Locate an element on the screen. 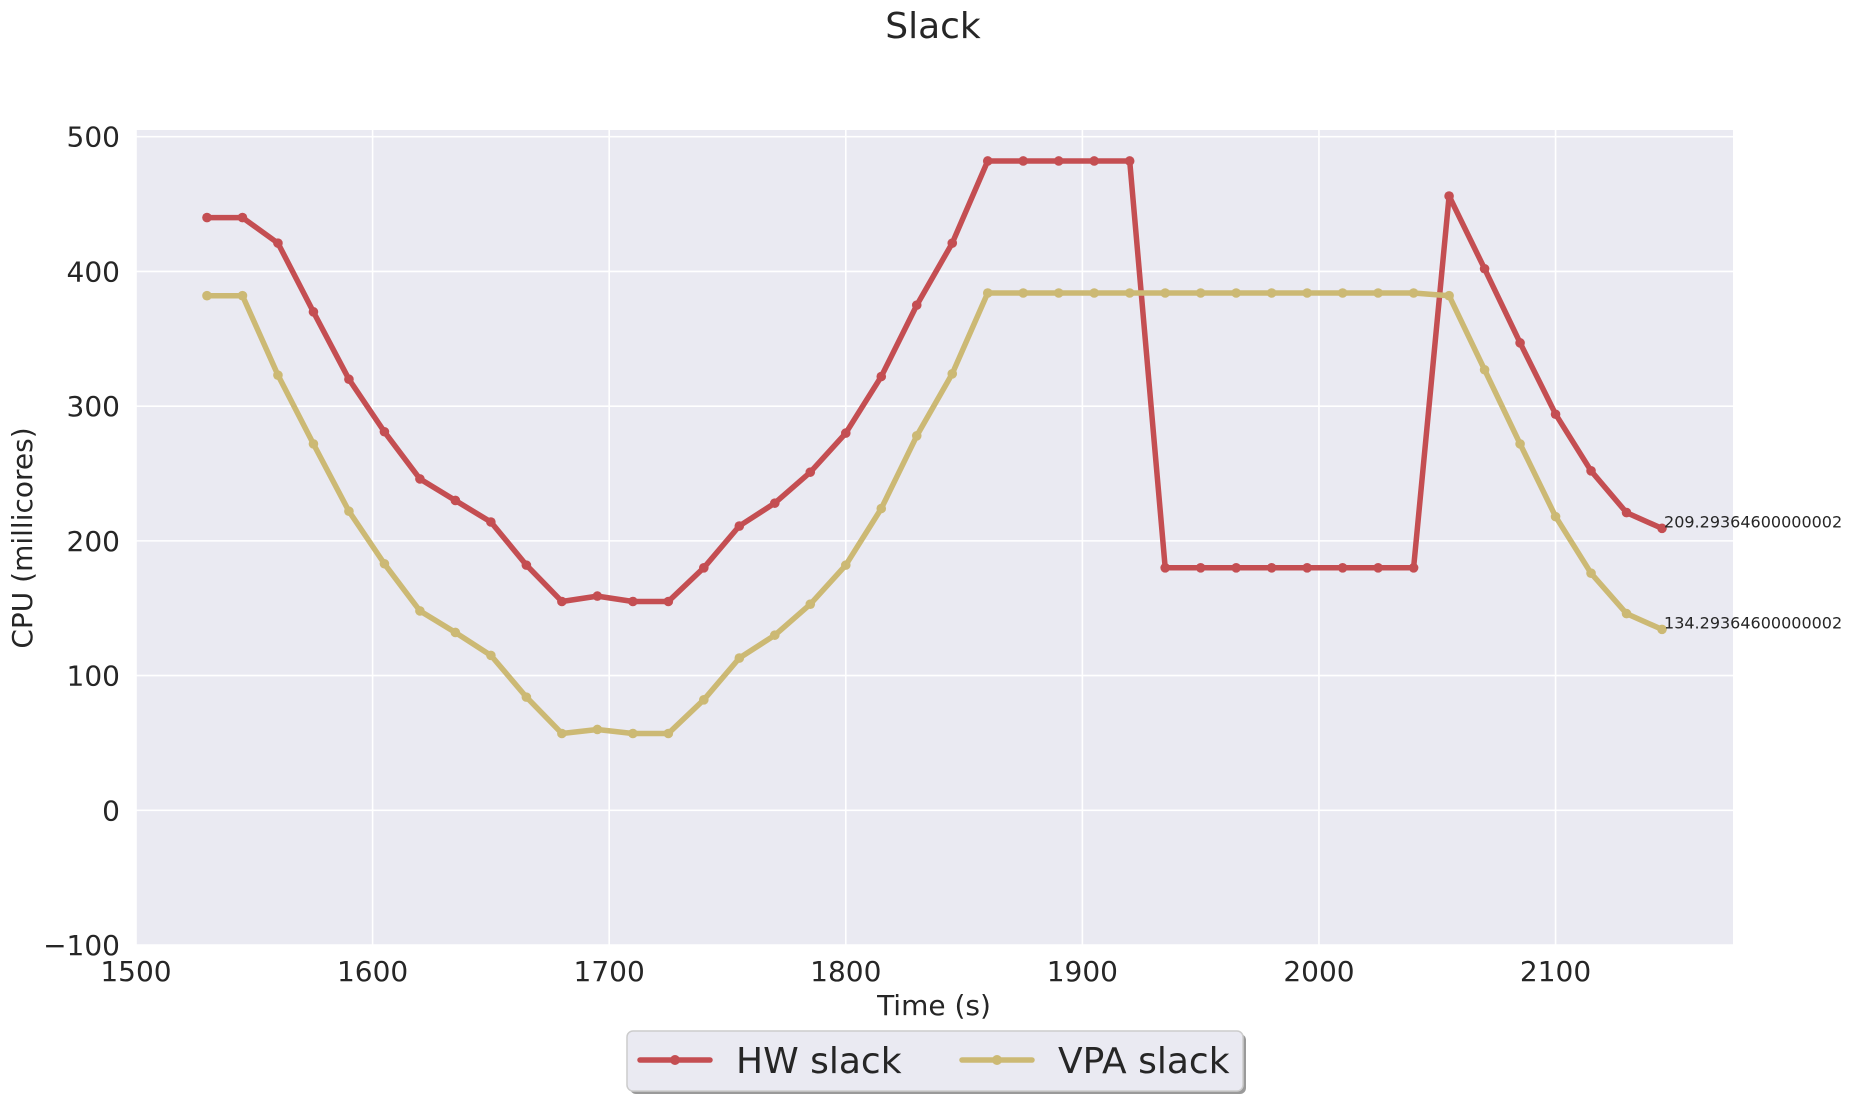 The width and height of the screenshot is (1854, 1101). x-tick-label: 1500 is located at coordinates (135, 971).